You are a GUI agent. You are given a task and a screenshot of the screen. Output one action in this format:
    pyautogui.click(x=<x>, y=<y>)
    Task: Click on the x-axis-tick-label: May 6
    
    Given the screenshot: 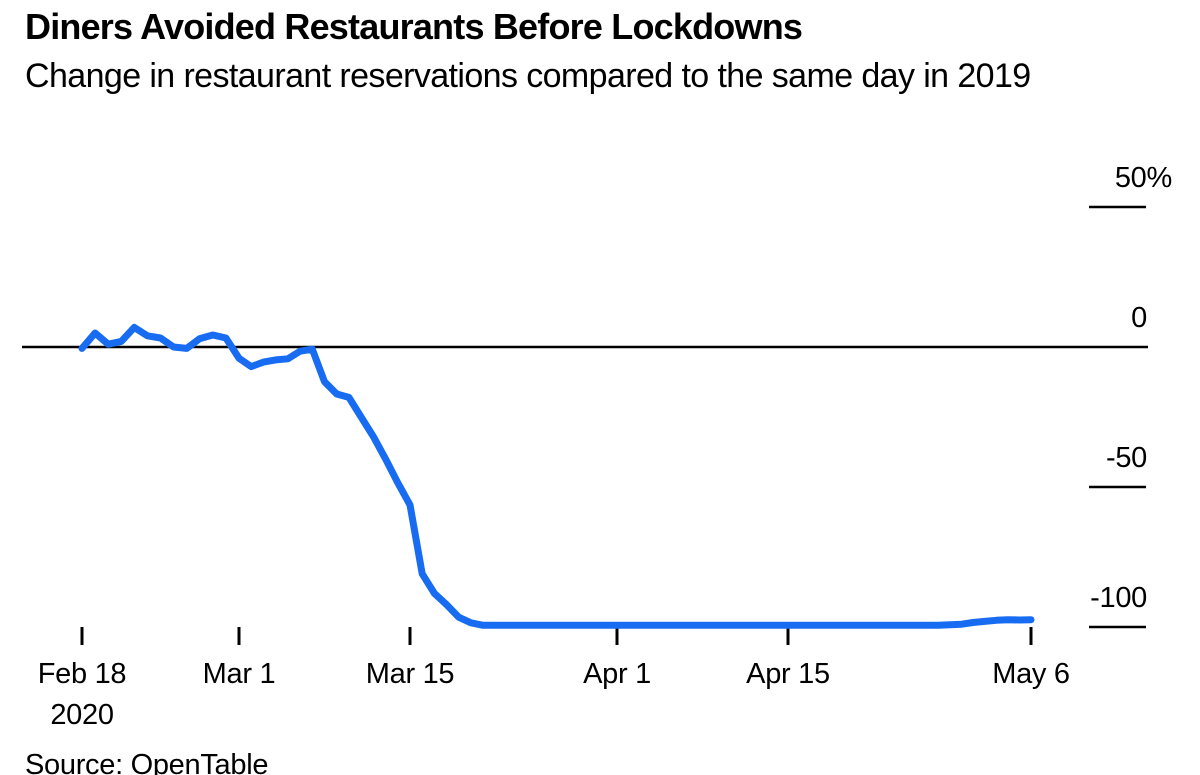 What is the action you would take?
    pyautogui.click(x=1031, y=674)
    